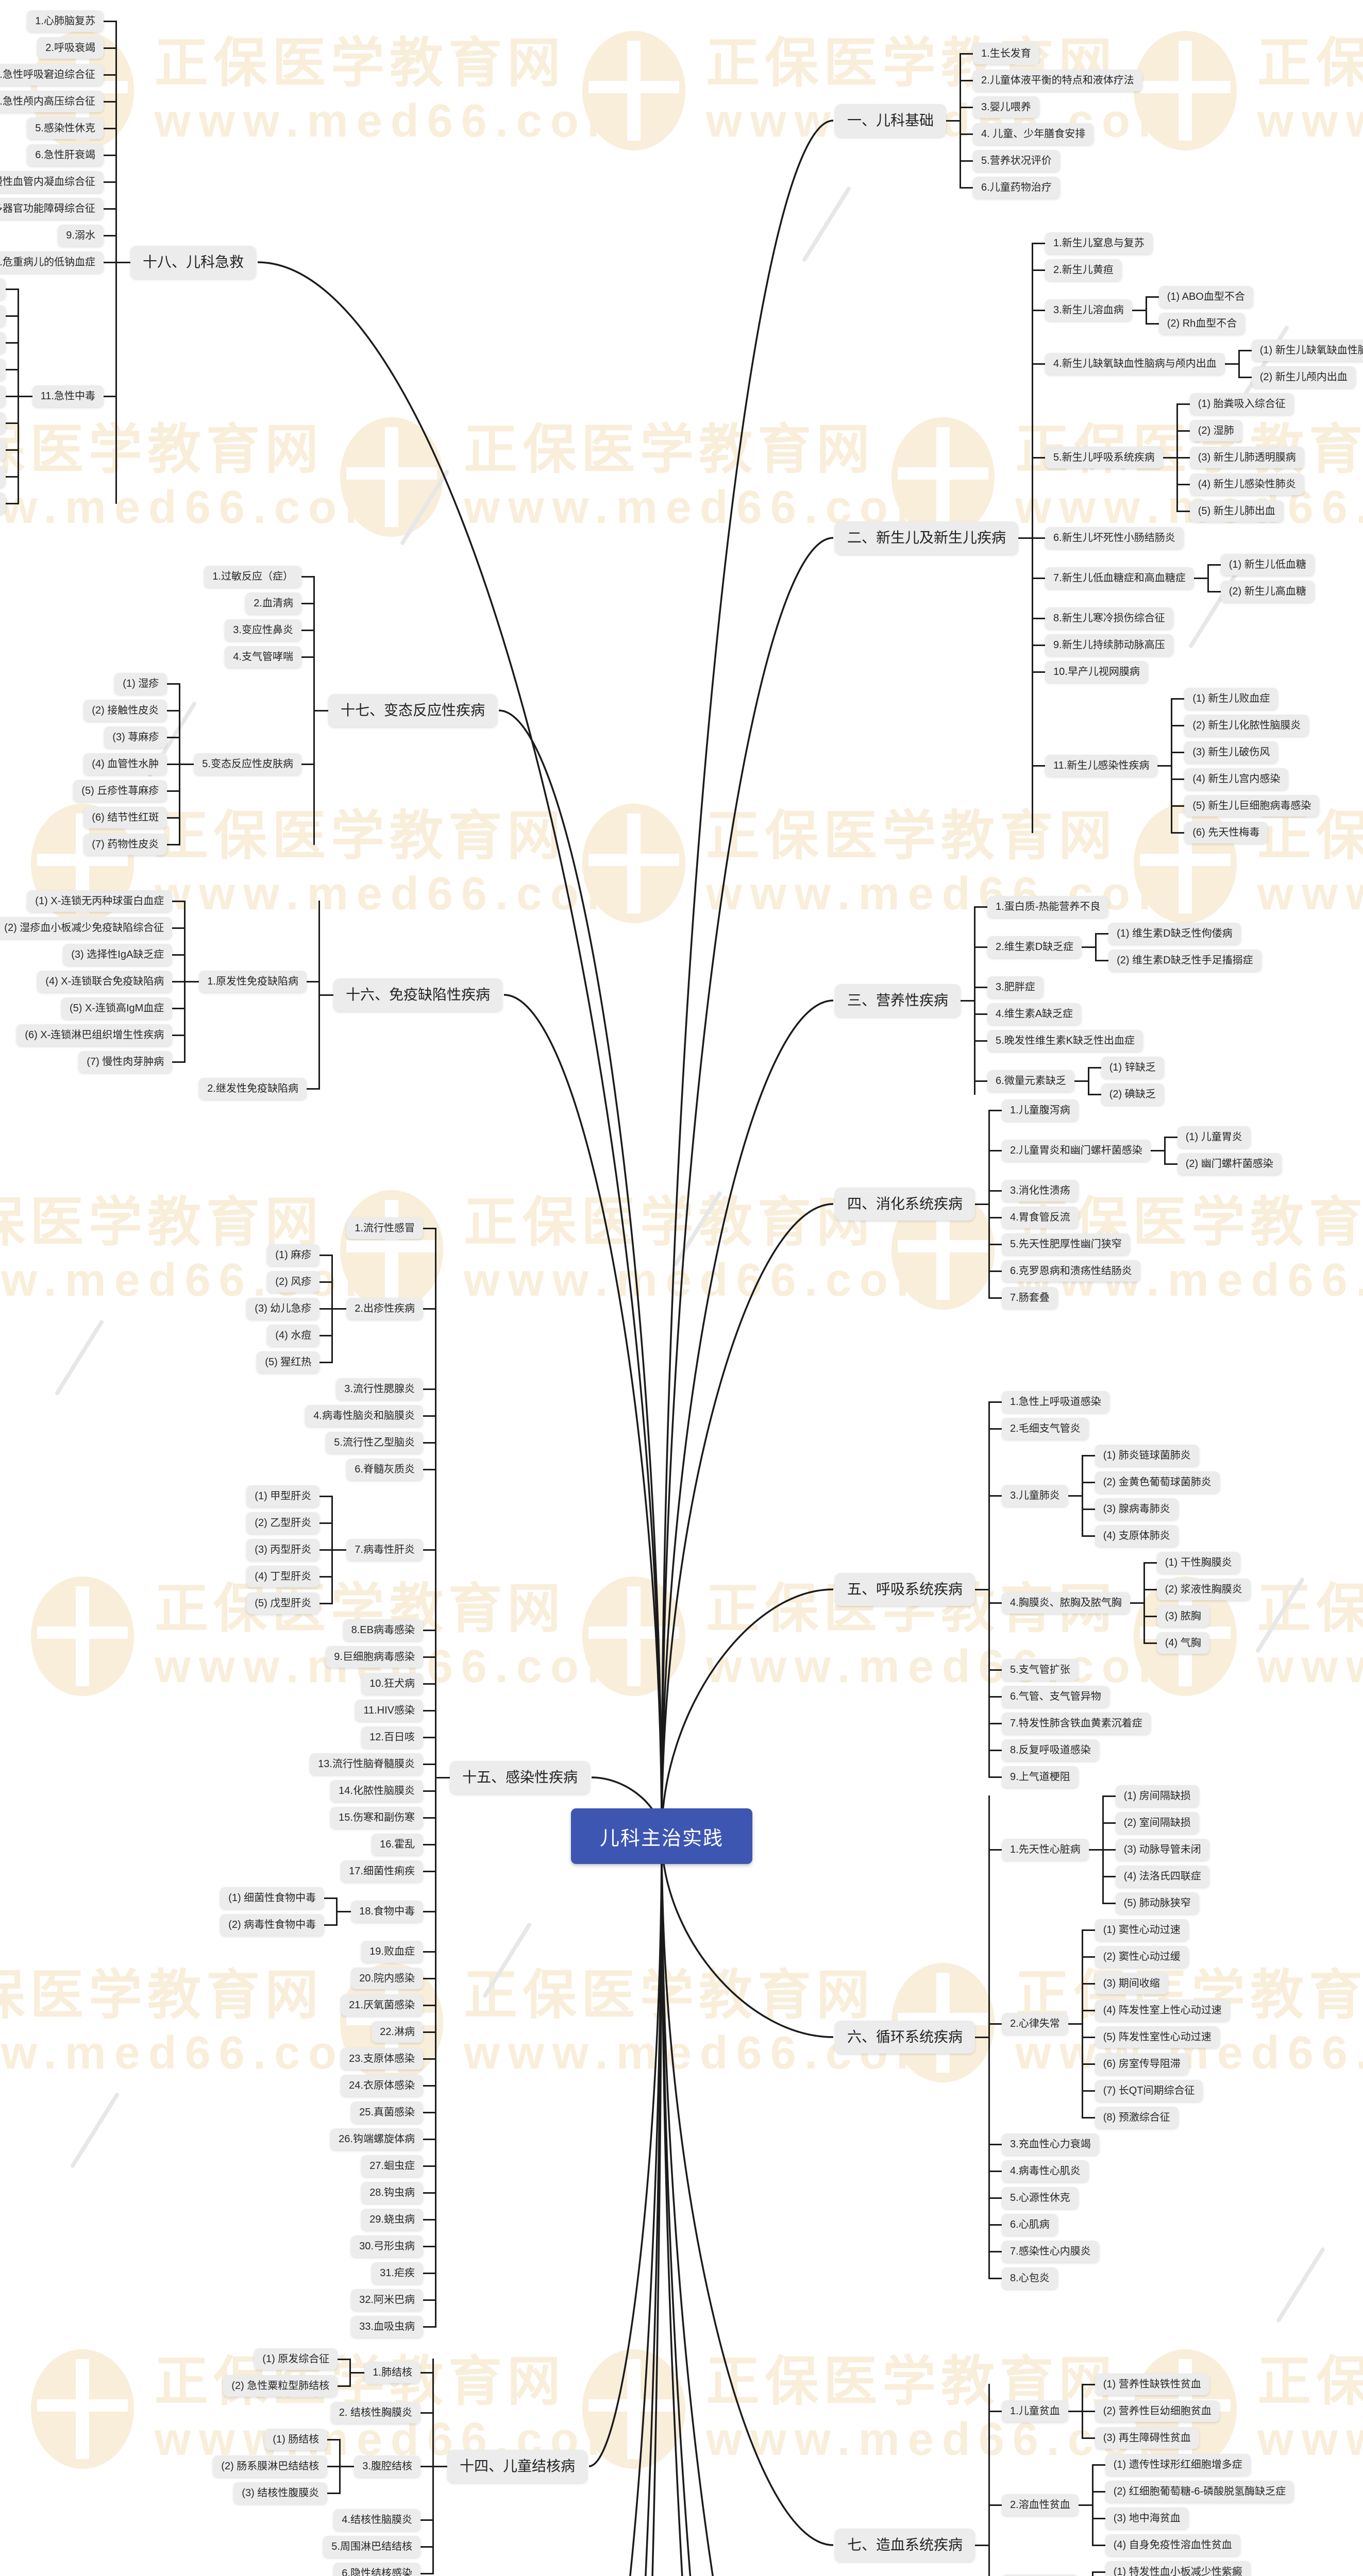  What do you see at coordinates (61, 396) in the screenshot?
I see `topic-node: 11.急性中毒` at bounding box center [61, 396].